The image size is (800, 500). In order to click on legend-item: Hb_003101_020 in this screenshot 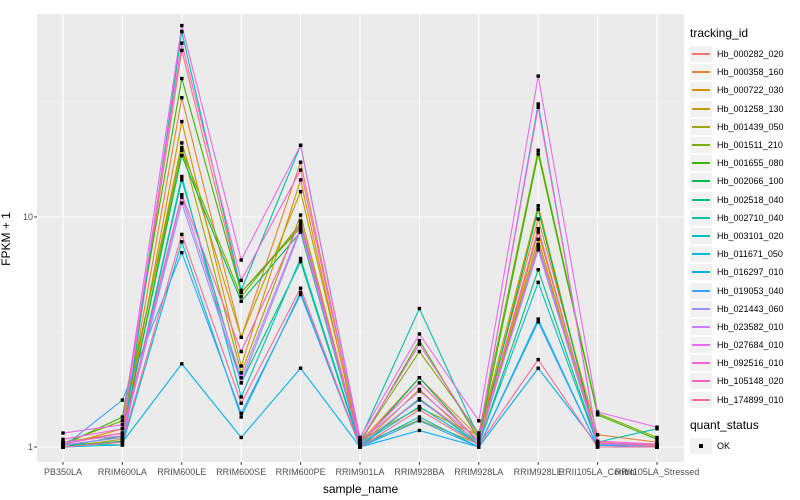, I will do `click(744, 236)`.